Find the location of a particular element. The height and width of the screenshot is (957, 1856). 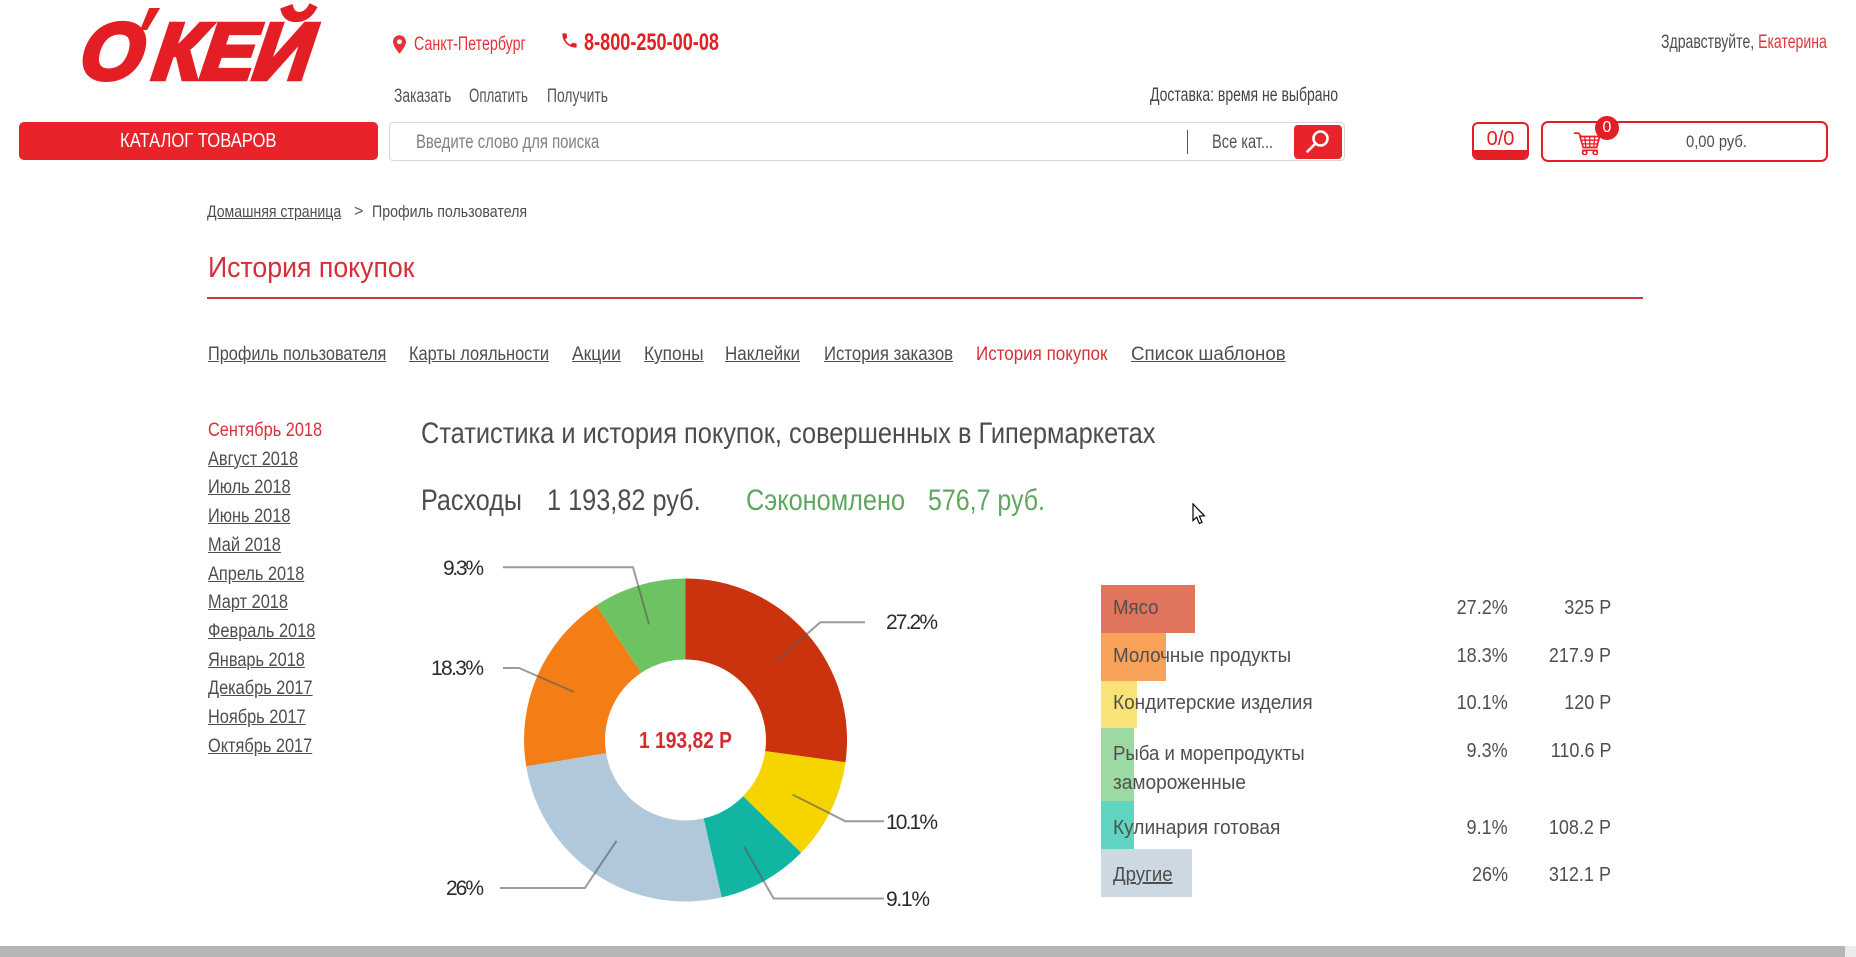

svg-text: 9.1% is located at coordinates (908, 899).